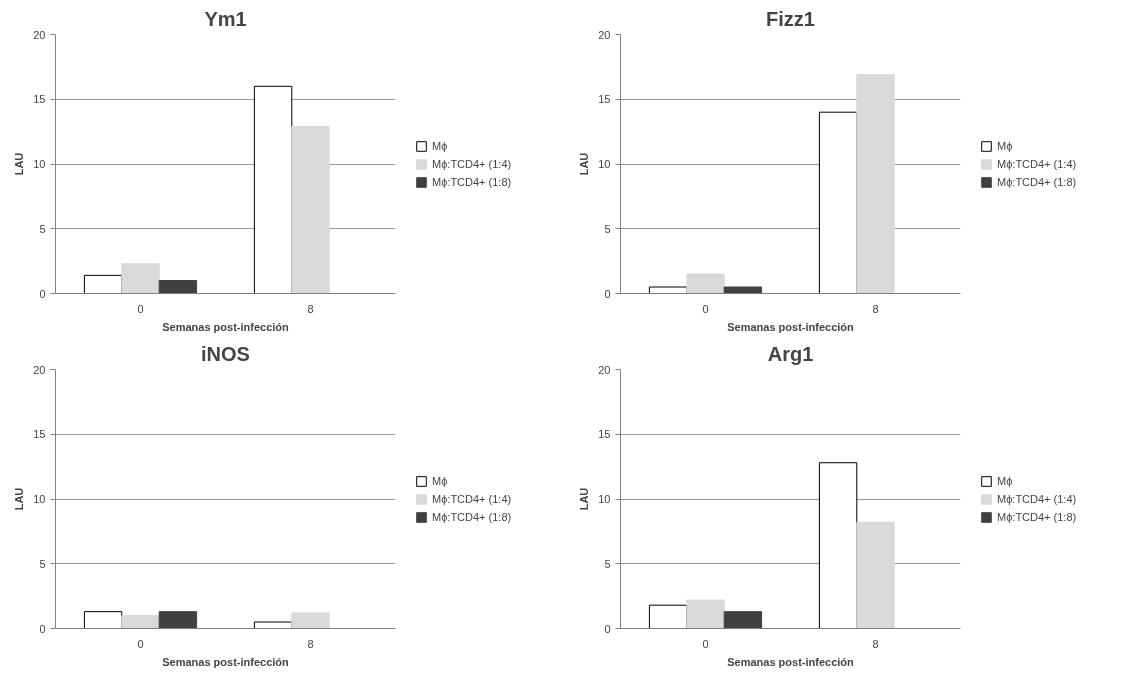  I want to click on chart-title: Arg1, so click(790, 353).